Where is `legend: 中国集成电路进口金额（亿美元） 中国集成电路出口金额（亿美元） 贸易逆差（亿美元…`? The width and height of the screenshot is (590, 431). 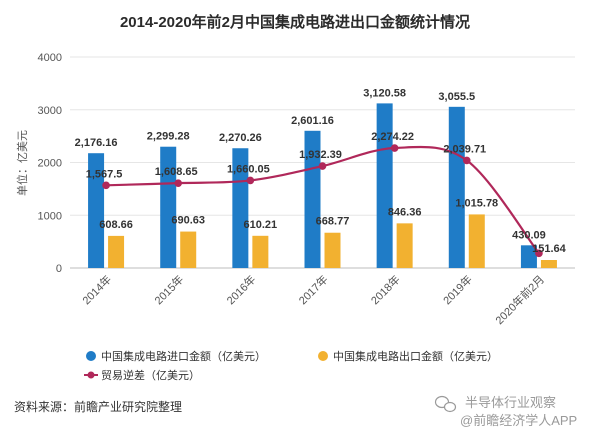
legend: 中国集成电路进口金额（亿美元） 中国集成电路出口金额（亿美元） 贸易逆差（亿美元… is located at coordinates (291, 365).